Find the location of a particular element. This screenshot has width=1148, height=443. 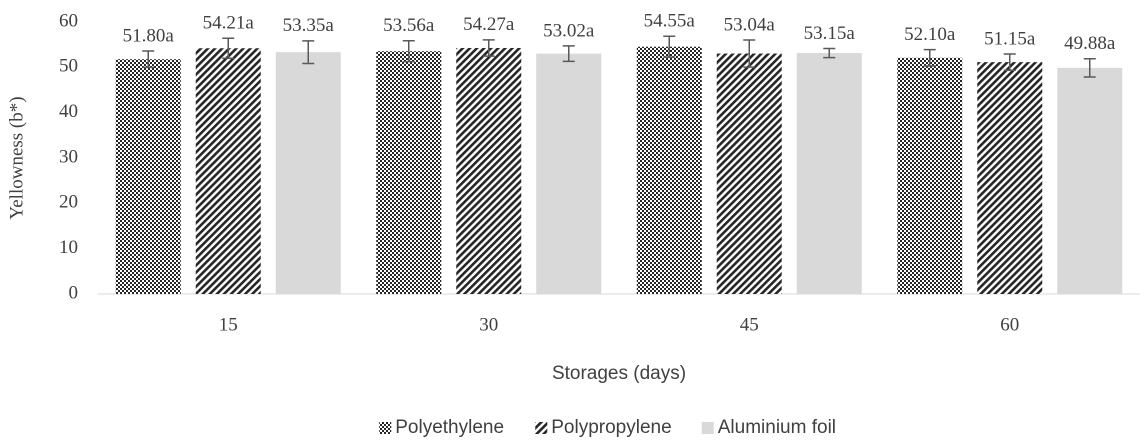

data-label: 51.80a is located at coordinates (149, 35).